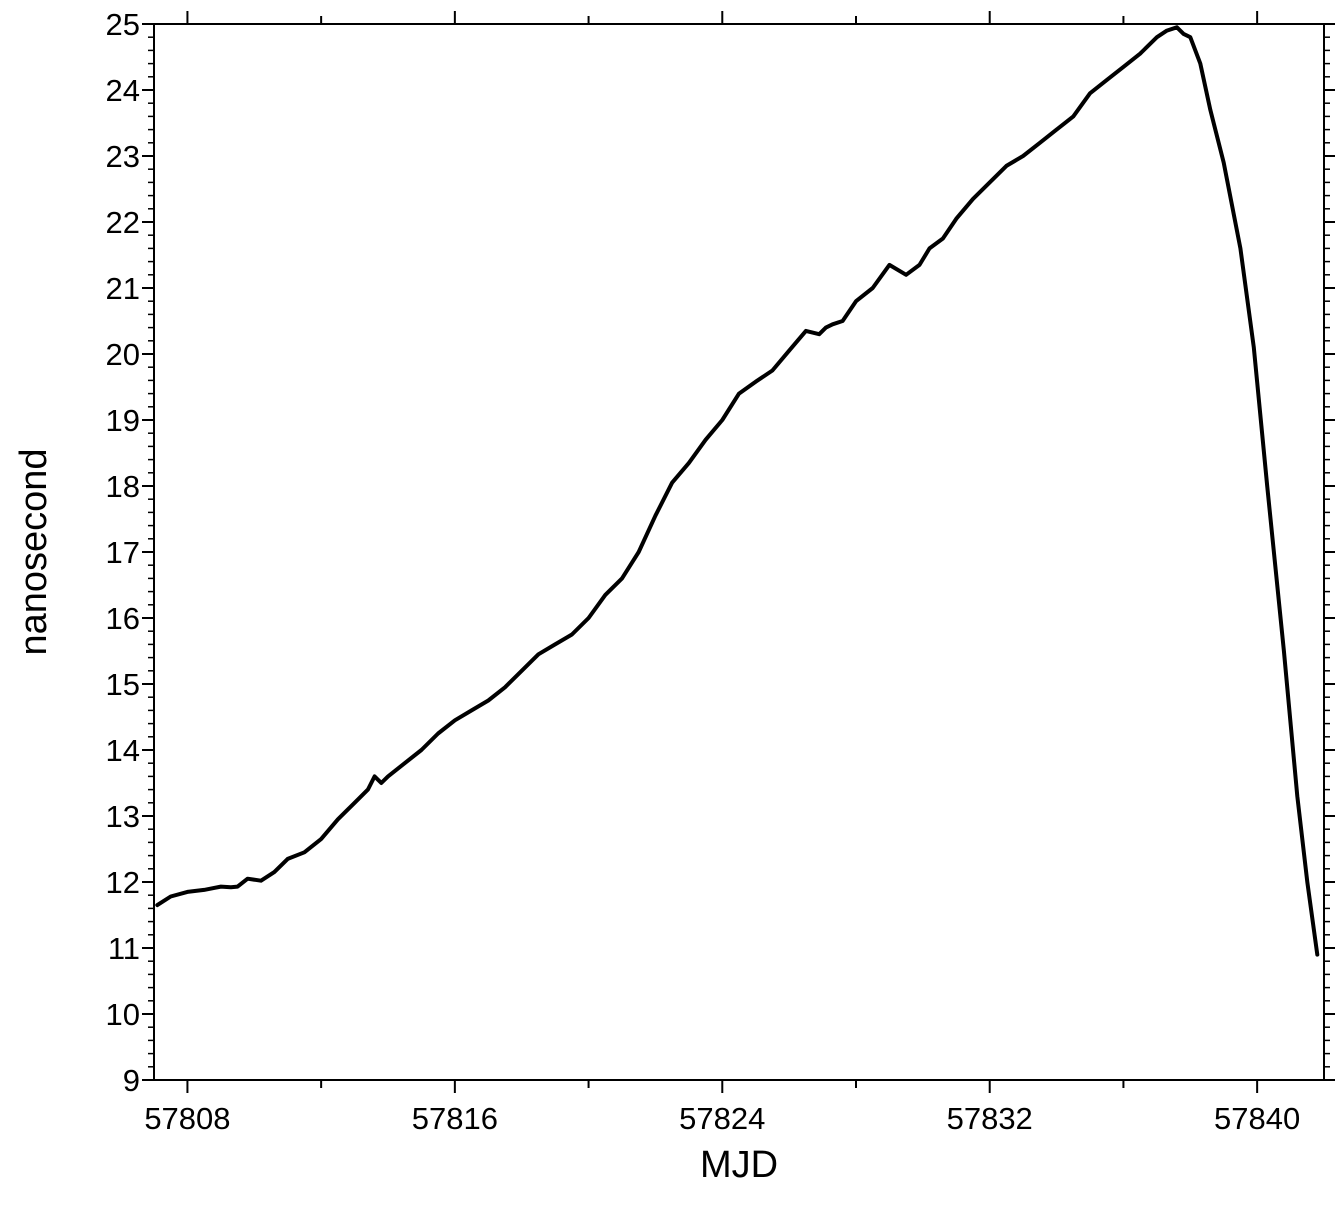  Describe the element at coordinates (123, 1014) in the screenshot. I see `y-tick-label: 10` at that location.